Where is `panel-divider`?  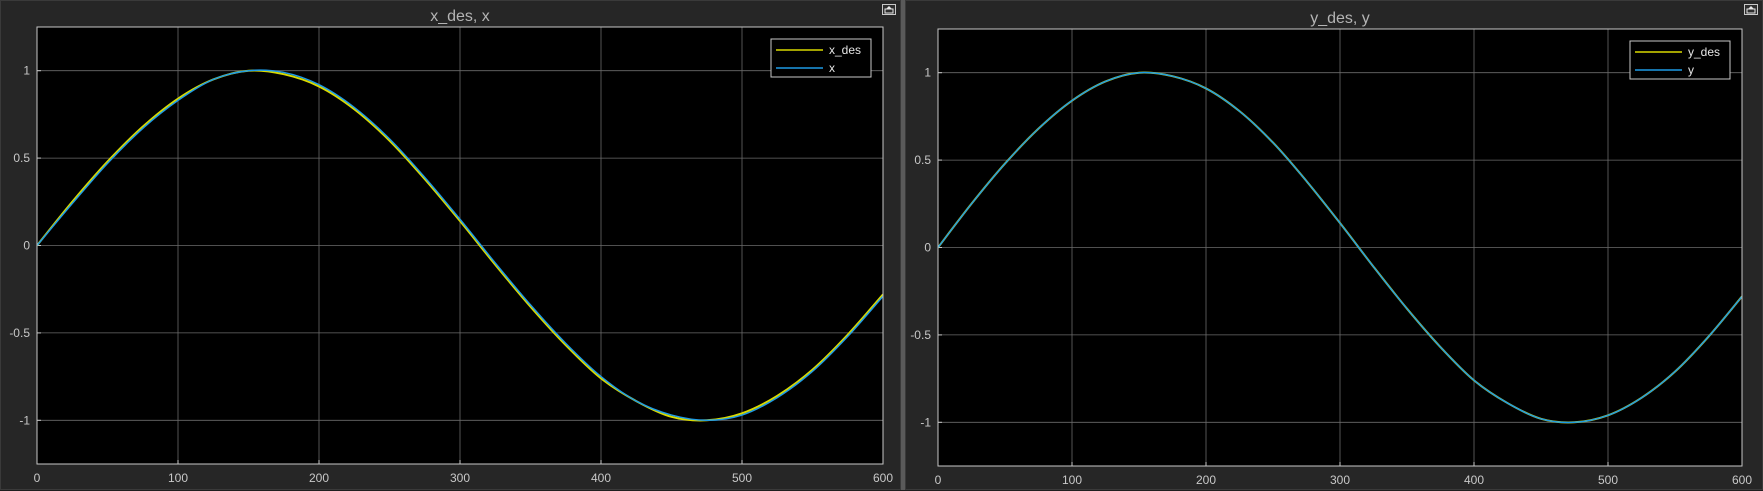 panel-divider is located at coordinates (903, 245).